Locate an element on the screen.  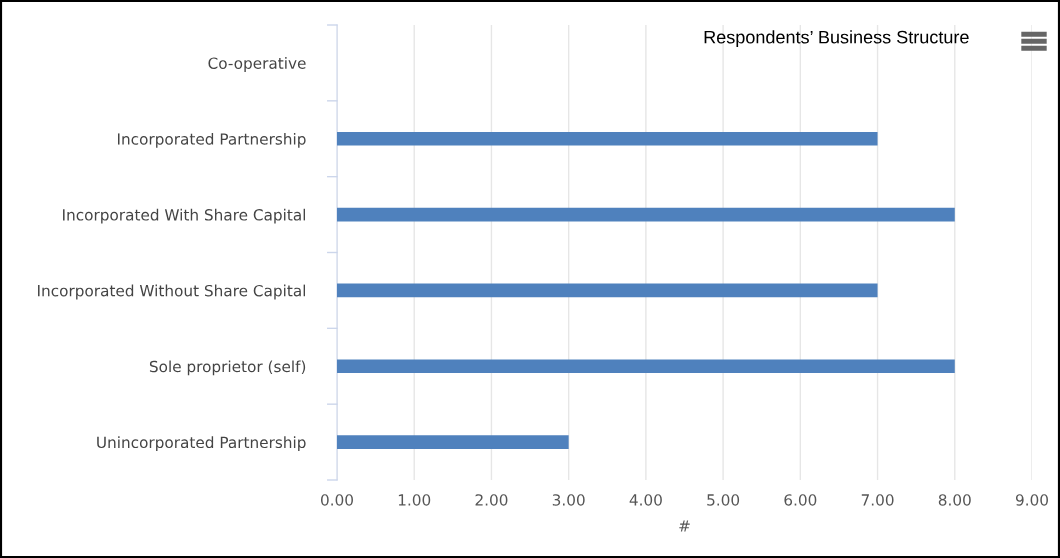
y-tick-label: Unincorporated Partnership is located at coordinates (201, 444).